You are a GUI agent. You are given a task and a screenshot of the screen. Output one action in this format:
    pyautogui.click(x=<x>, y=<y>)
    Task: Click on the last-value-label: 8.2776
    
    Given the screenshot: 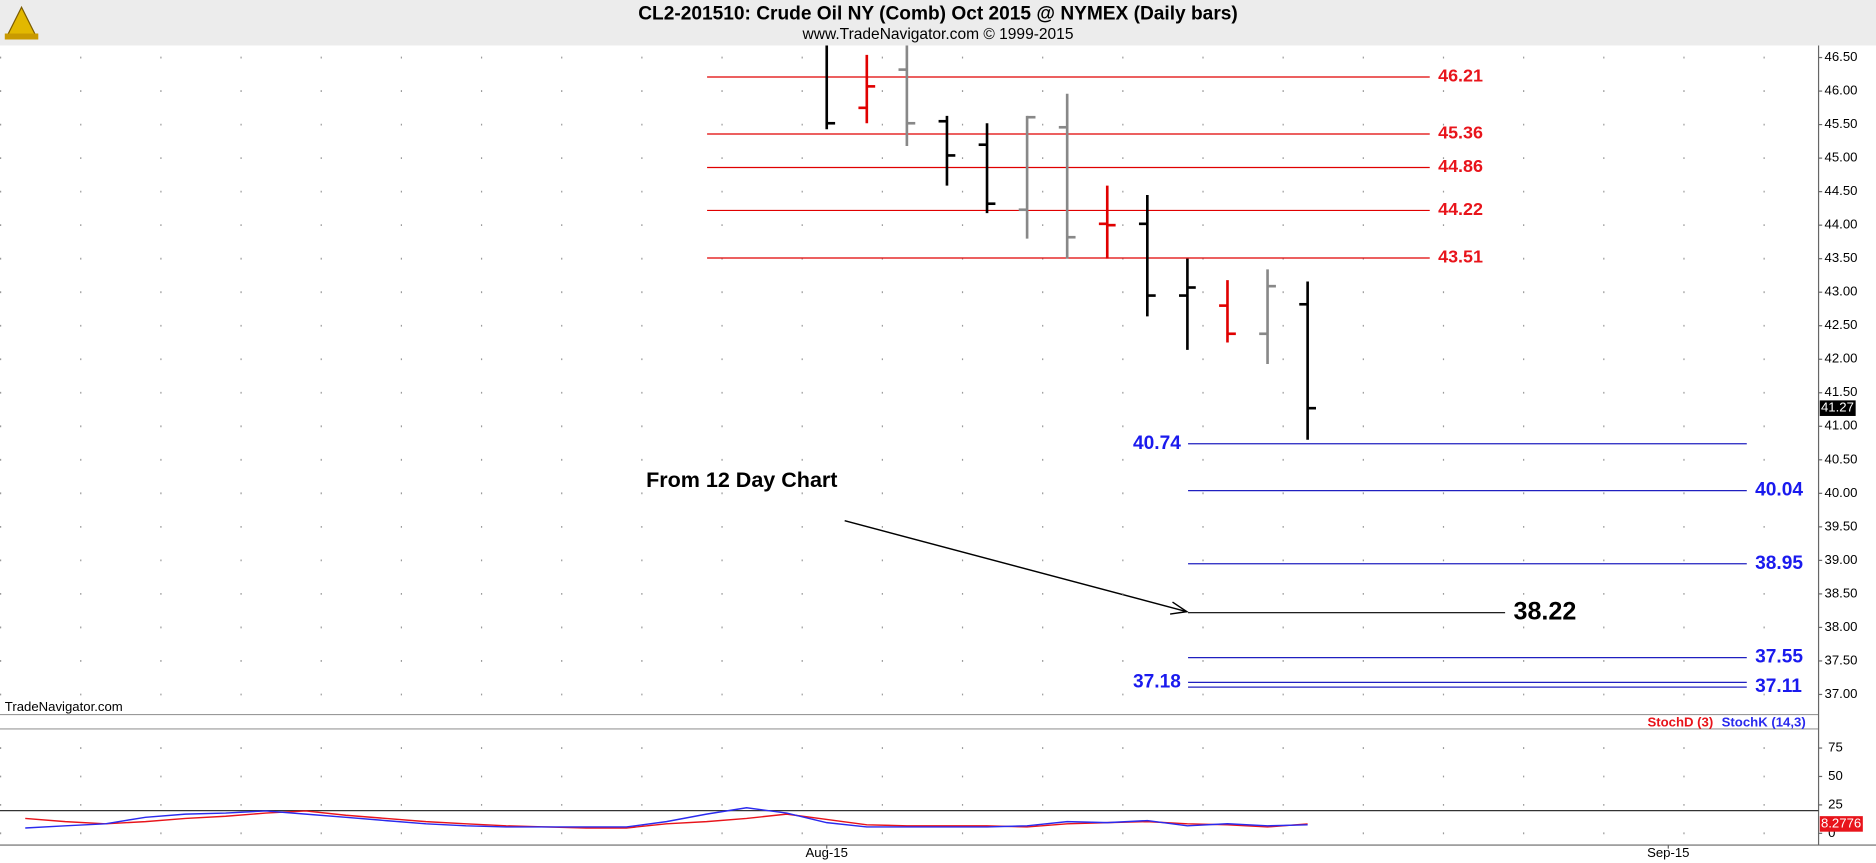 What is the action you would take?
    pyautogui.click(x=1841, y=822)
    